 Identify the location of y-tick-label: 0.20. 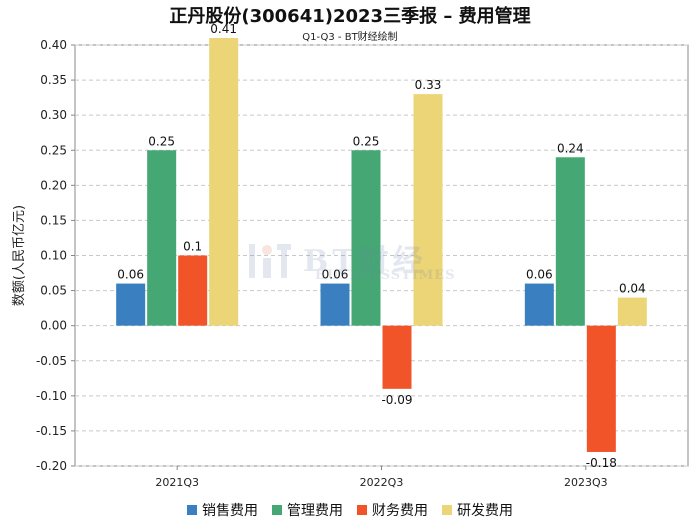
(53, 185).